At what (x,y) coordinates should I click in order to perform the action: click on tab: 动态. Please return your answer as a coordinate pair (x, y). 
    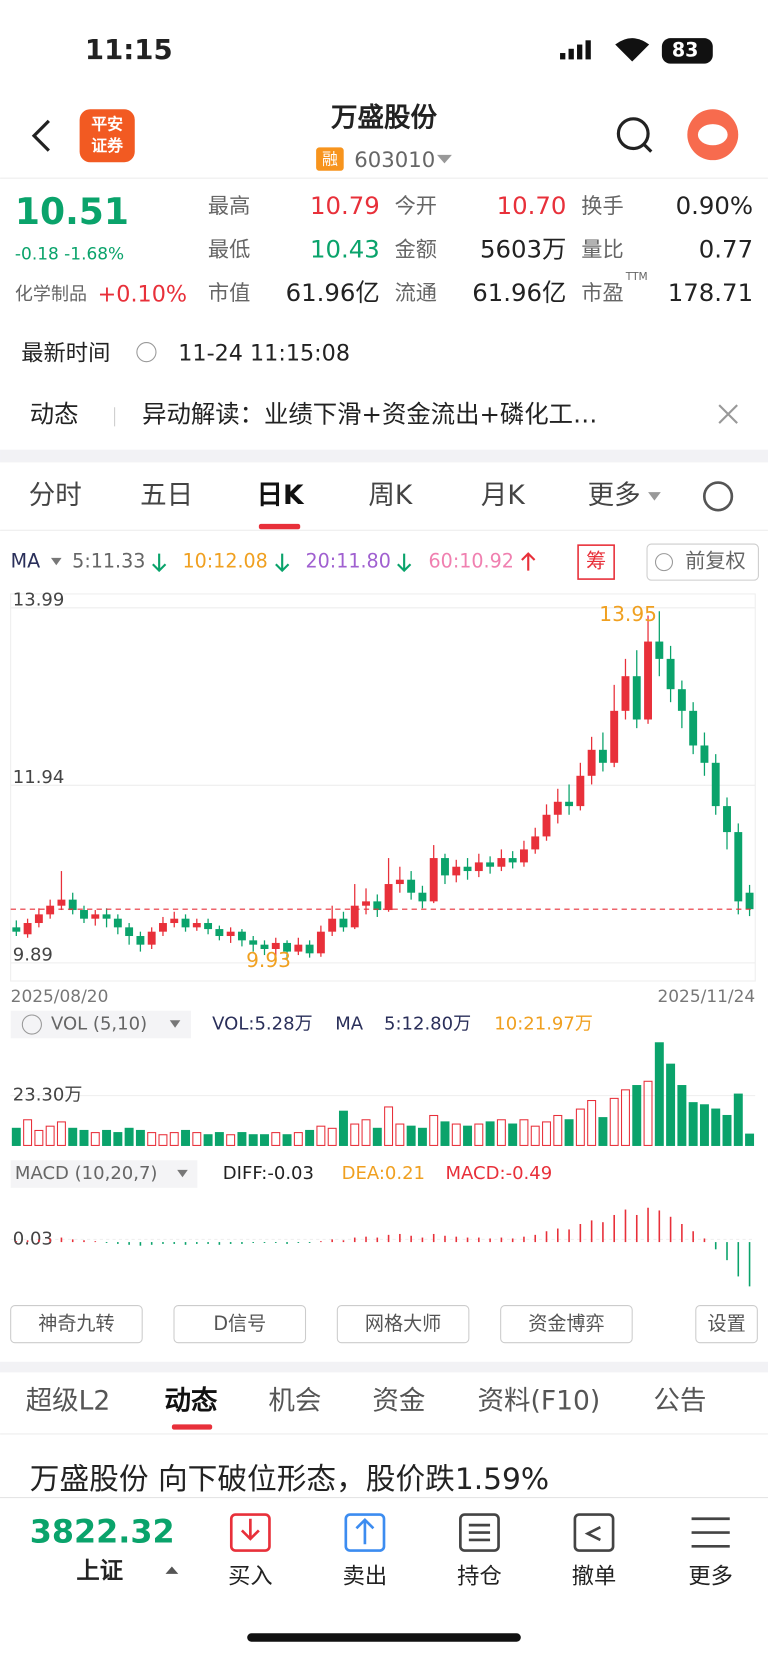
    Looking at the image, I should click on (191, 1401).